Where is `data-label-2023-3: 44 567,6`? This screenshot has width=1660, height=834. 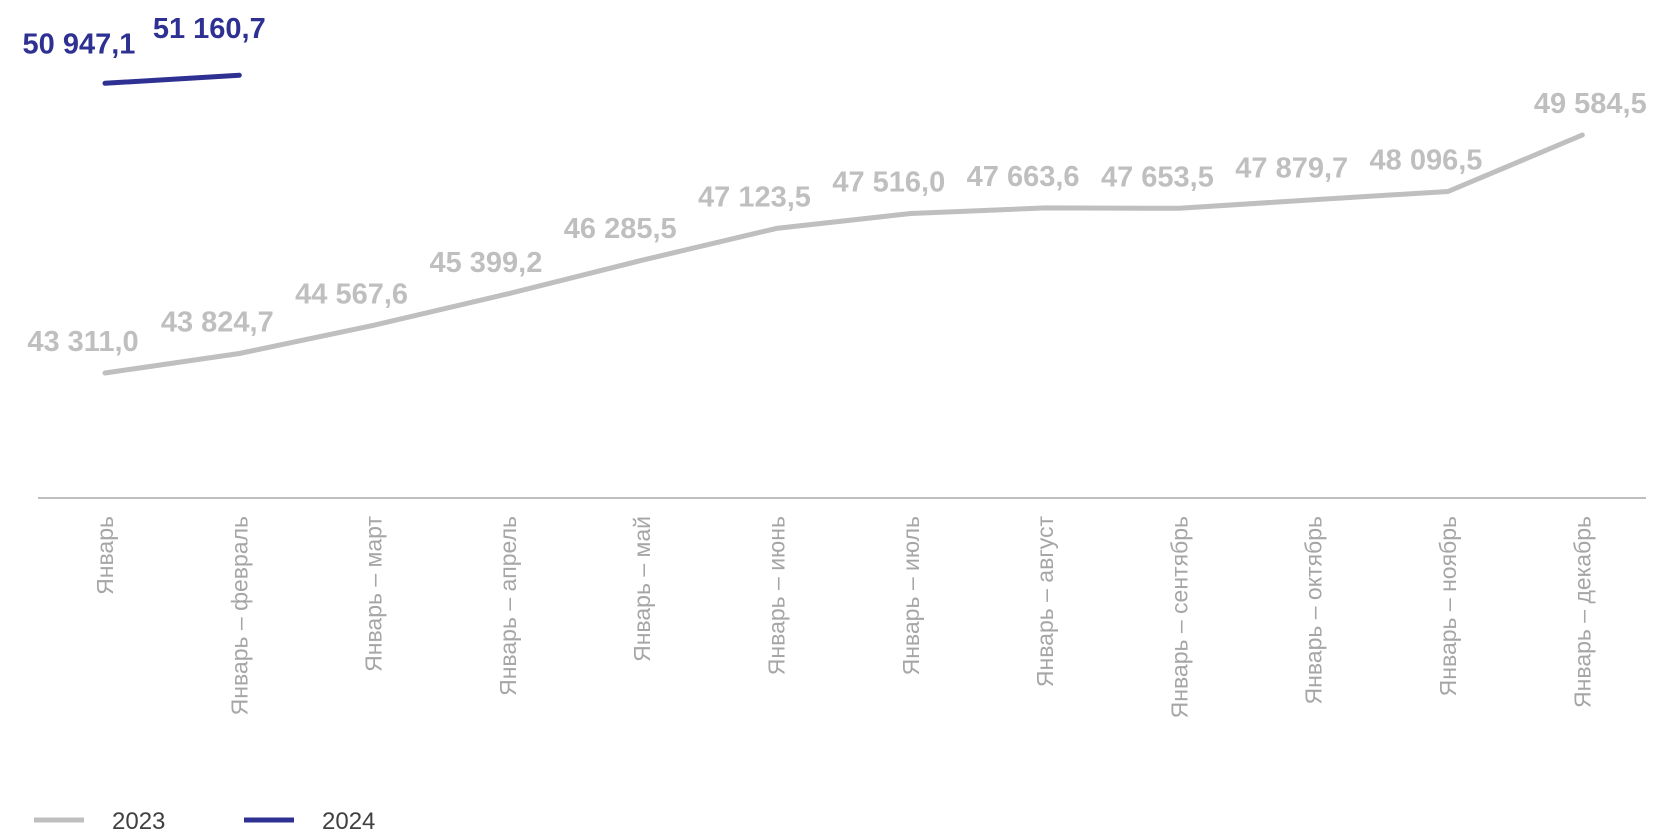
data-label-2023-3: 44 567,6 is located at coordinates (351, 294).